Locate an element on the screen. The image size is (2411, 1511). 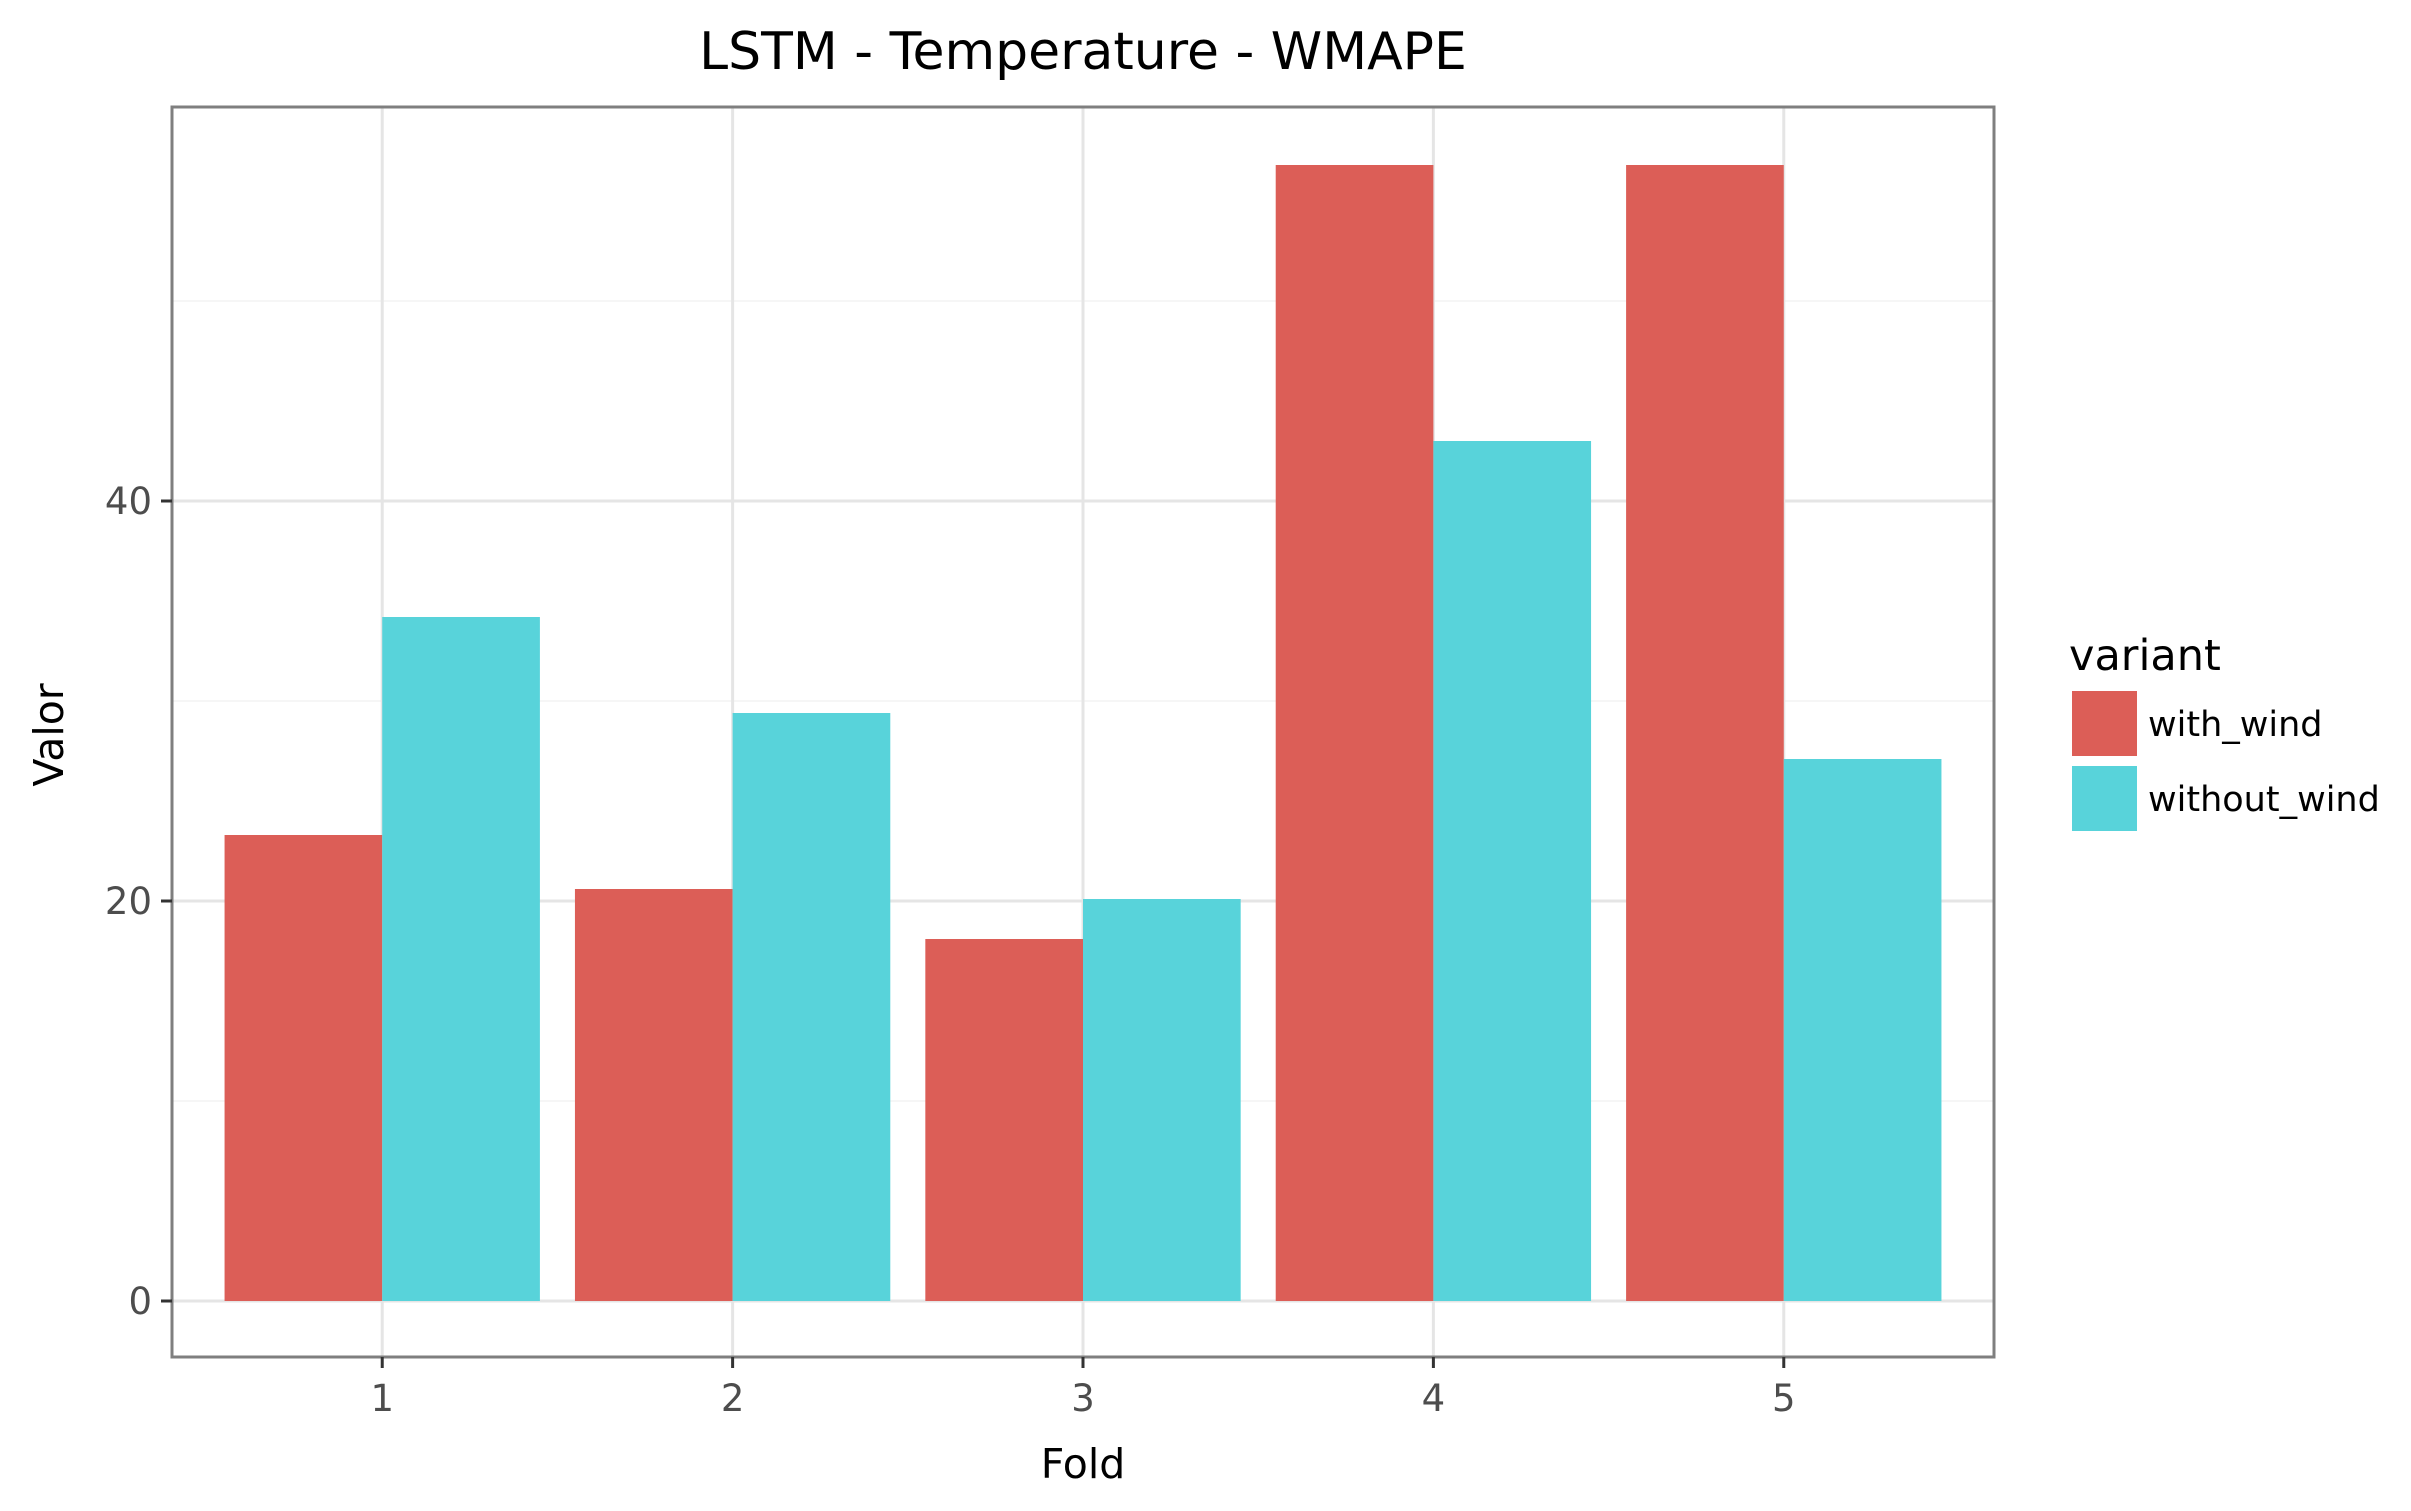
x-axis-title: Fold is located at coordinates (1083, 1464).